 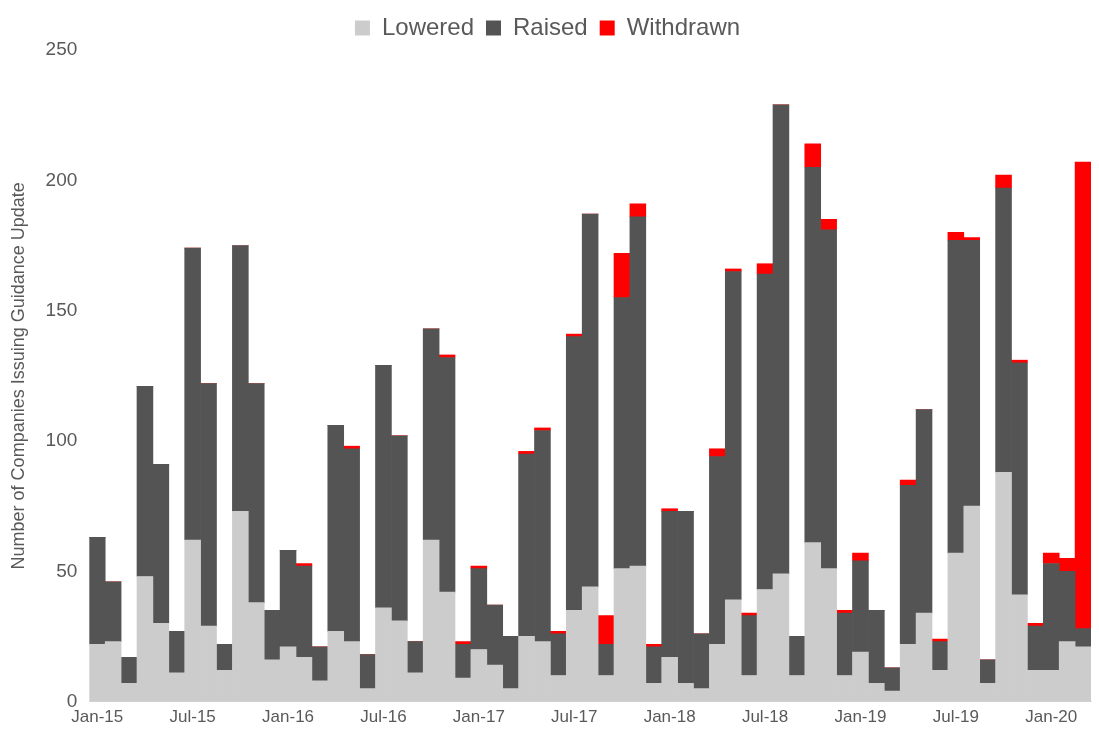 I want to click on y-tick-label: 100, so click(x=61, y=440).